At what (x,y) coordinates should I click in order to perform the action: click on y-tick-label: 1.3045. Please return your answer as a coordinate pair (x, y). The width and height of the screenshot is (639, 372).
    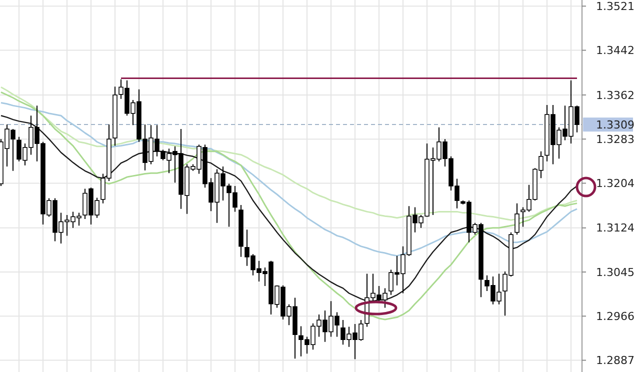
    Looking at the image, I should click on (615, 272).